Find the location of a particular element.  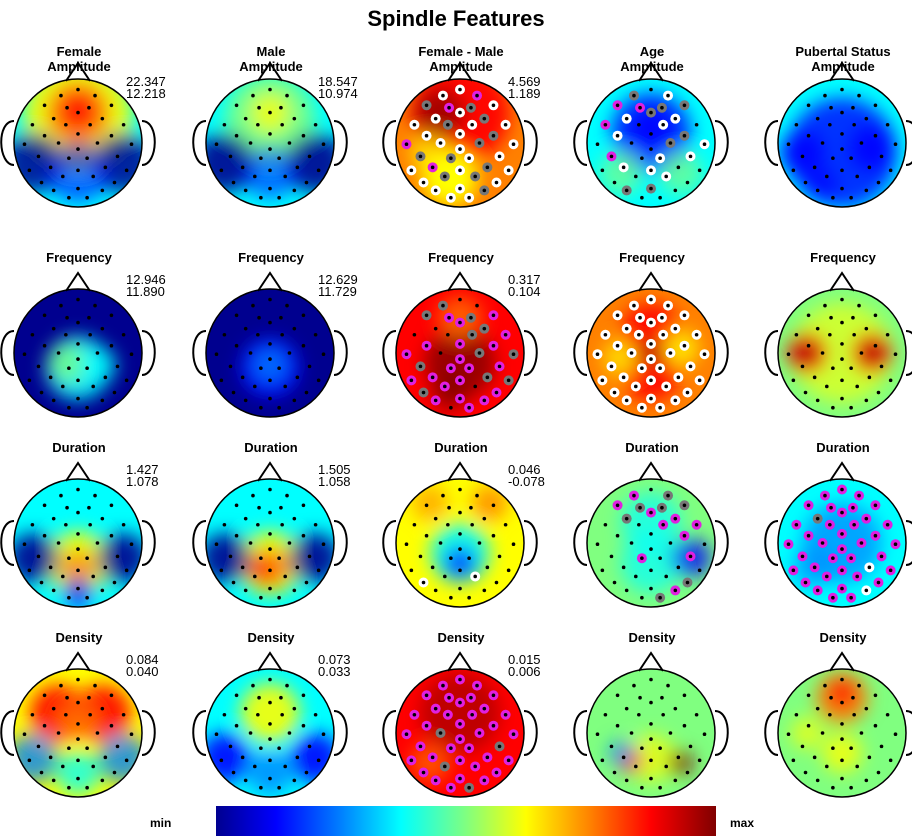

panel-title: Male Amplitude is located at coordinates (271, 59).